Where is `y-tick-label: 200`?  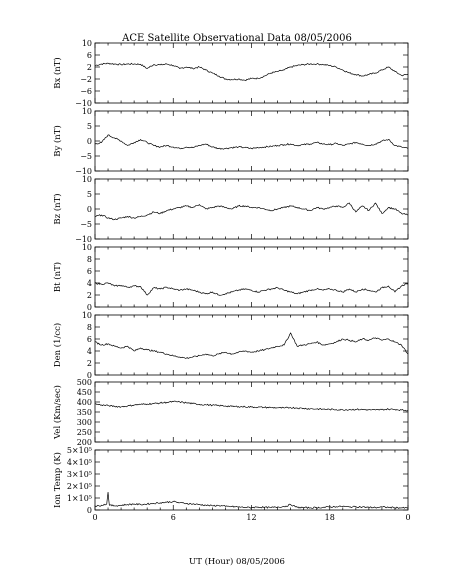
y-tick-label: 200 is located at coordinates (84, 442).